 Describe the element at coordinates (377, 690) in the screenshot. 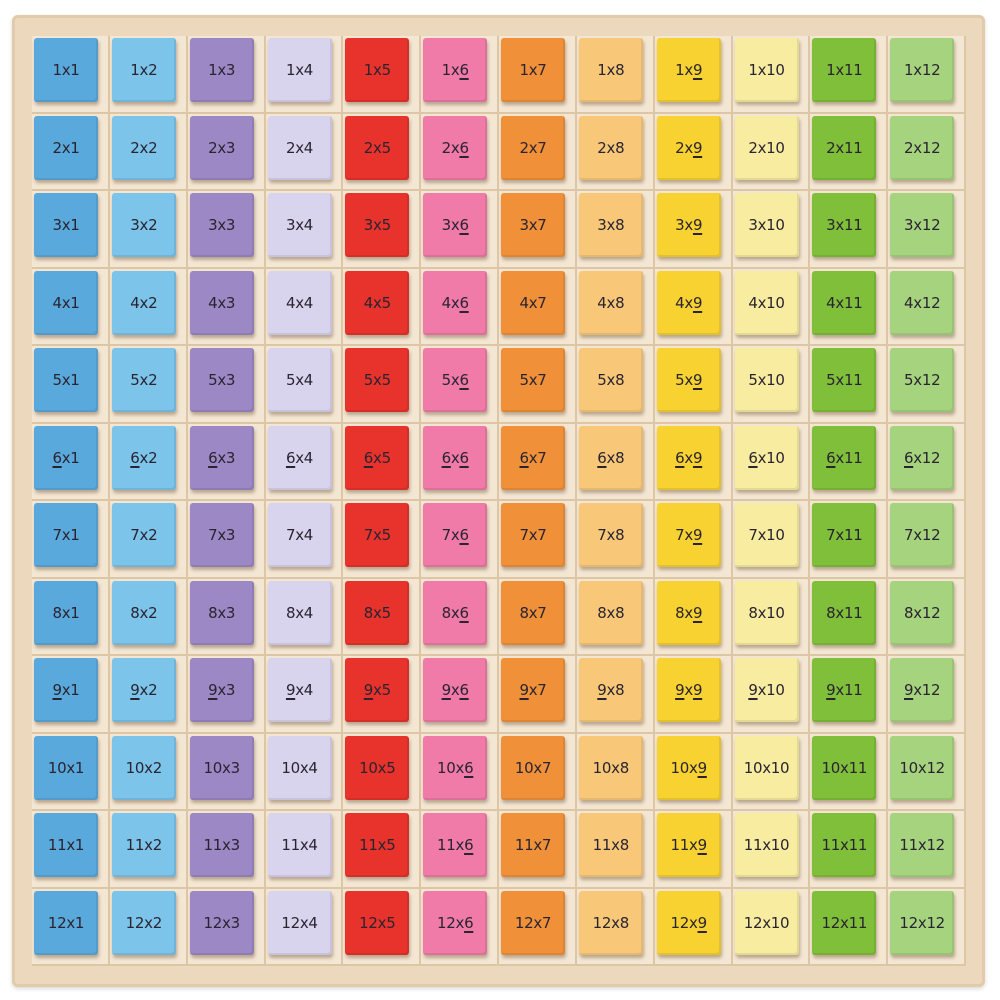

I see `multiplication-tile: 9 x5` at that location.